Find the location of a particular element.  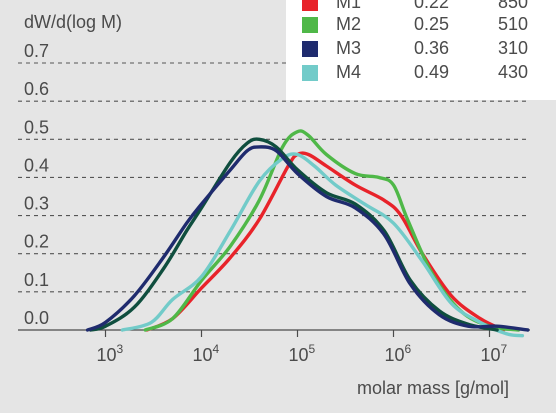

legend-value-m2-a: 0.25 is located at coordinates (432, 24).